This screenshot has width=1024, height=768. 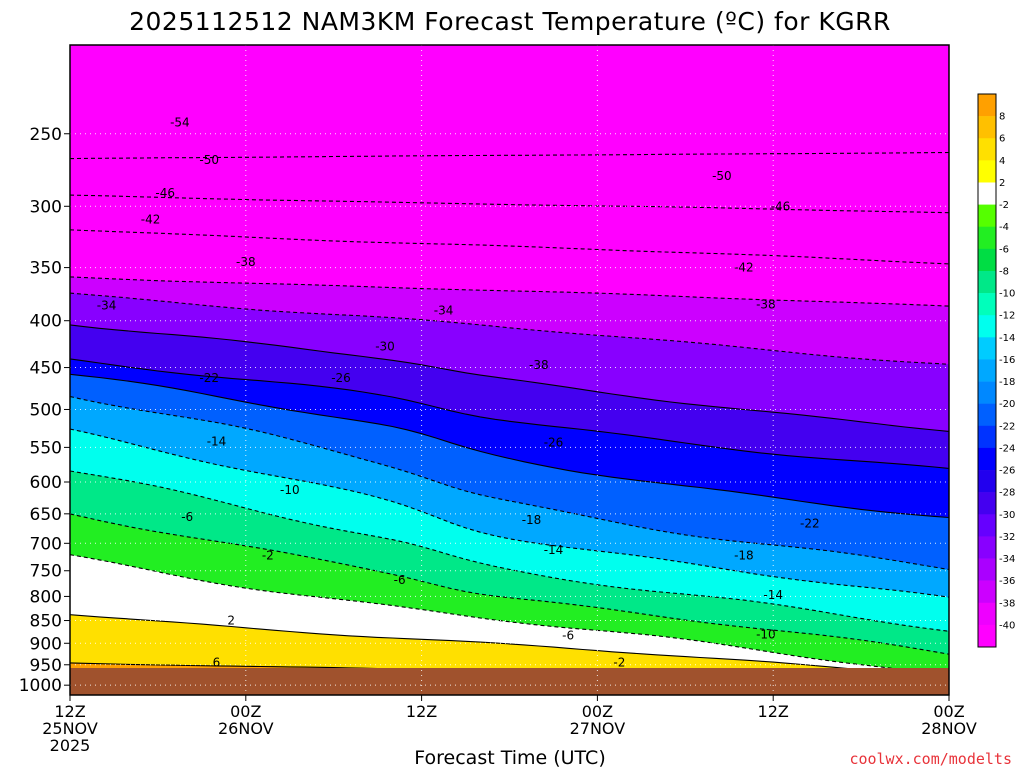 What do you see at coordinates (744, 556) in the screenshot?
I see `contour-label: -18` at bounding box center [744, 556].